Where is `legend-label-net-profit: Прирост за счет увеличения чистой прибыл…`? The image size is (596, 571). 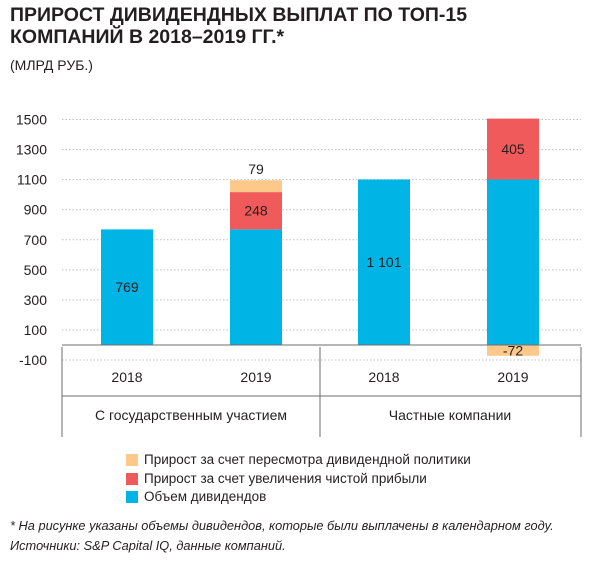
legend-label-net-profit: Прирост за счет увеличения чистой прибыл… is located at coordinates (285, 478).